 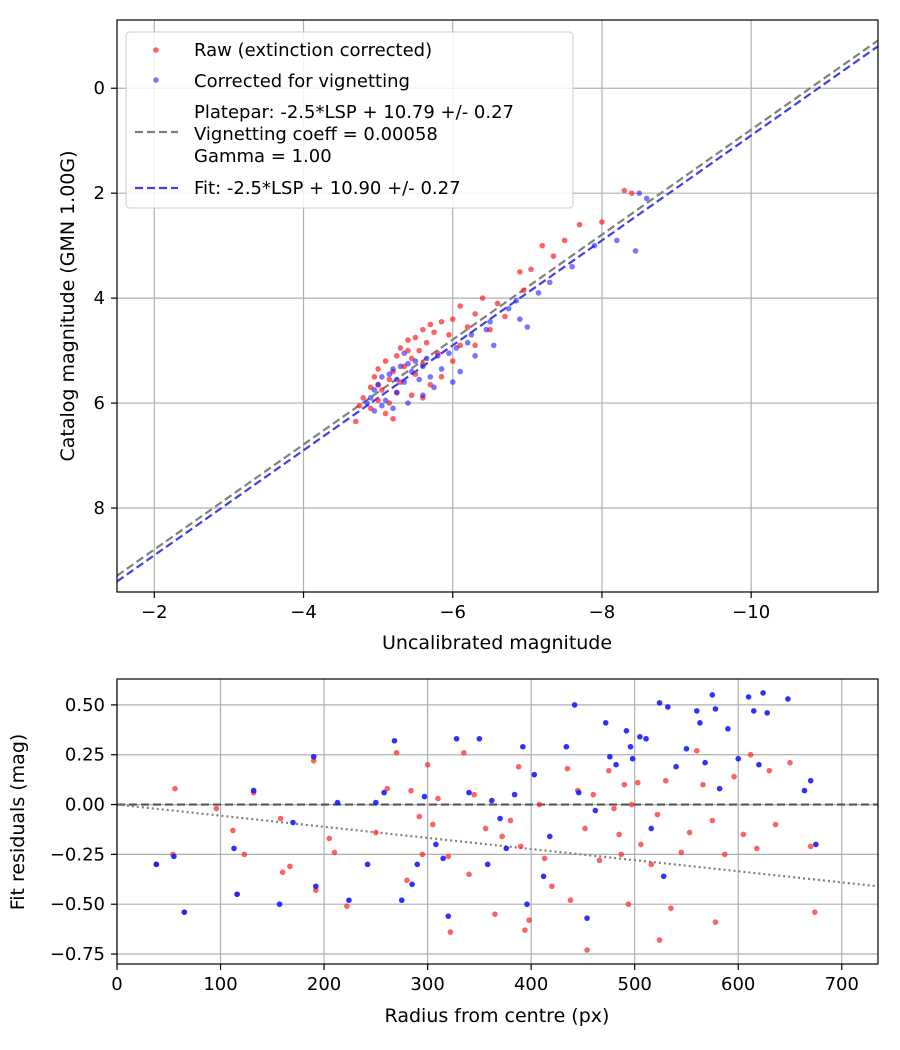 I want to click on legend-platepar-label: Platepar: -2.5*LSP + 10.79 +/- 0.27, so click(x=354, y=112).